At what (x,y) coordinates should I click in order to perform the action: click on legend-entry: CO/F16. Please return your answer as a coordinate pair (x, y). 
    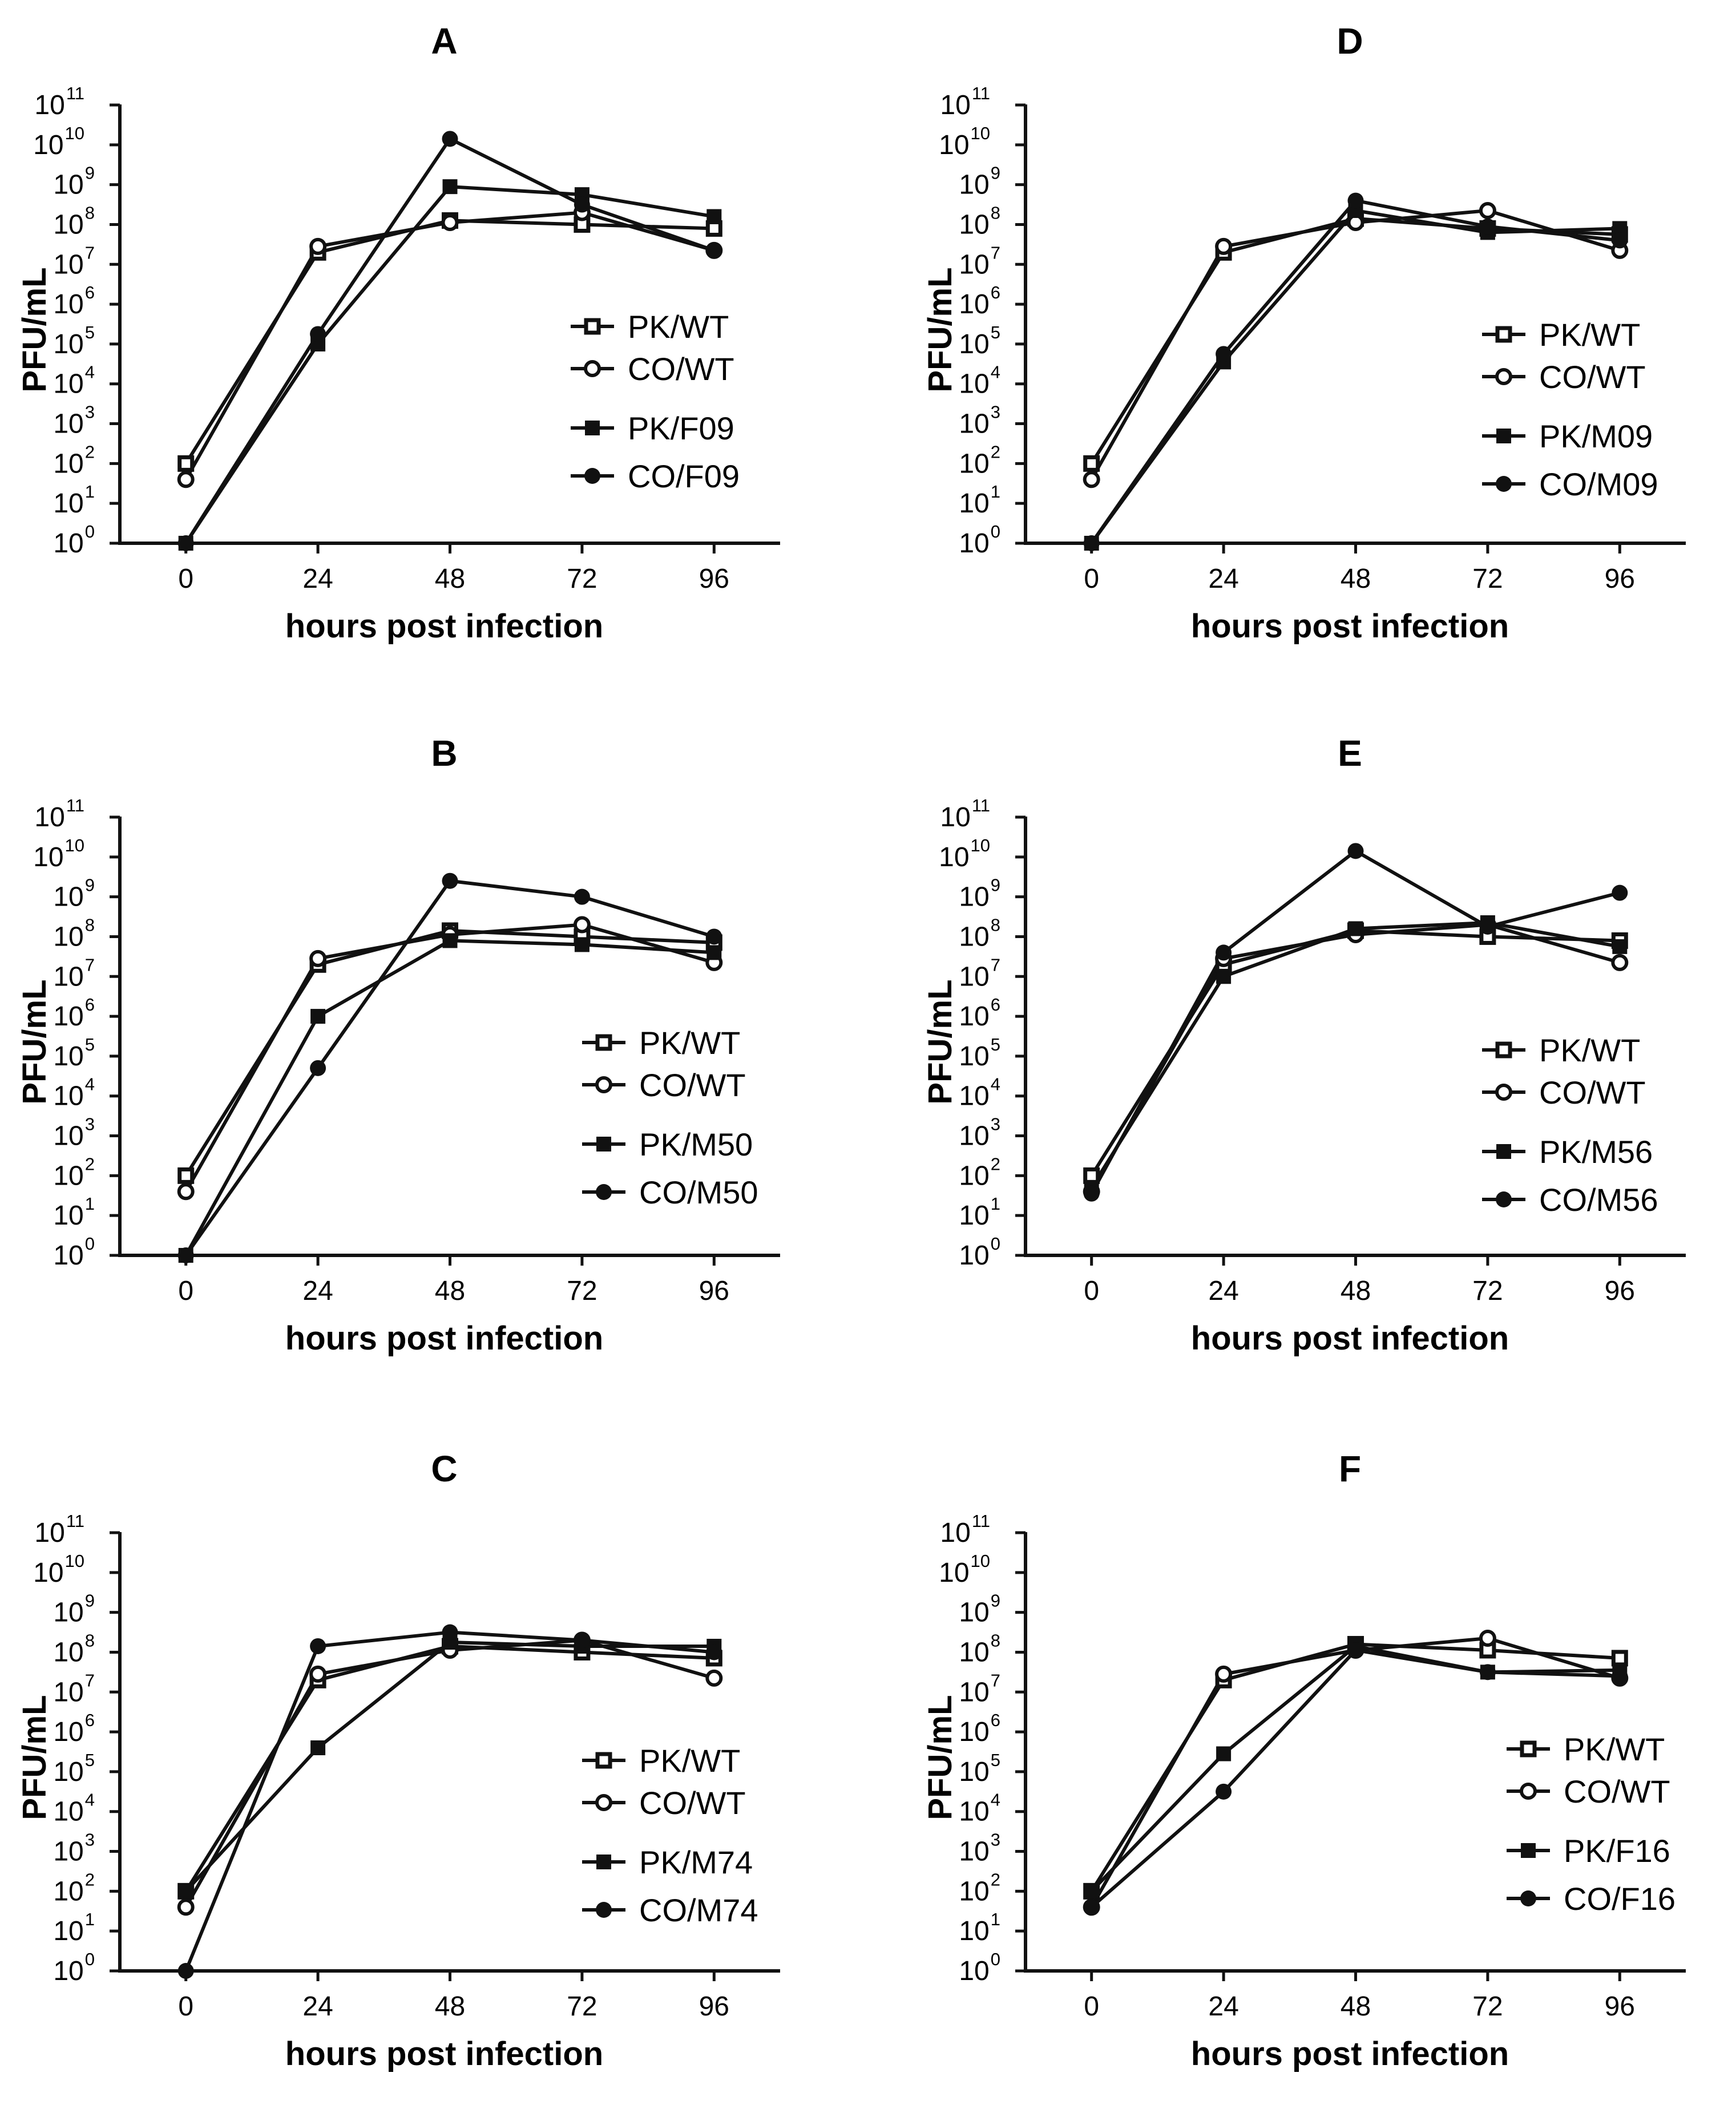
    Looking at the image, I should click on (1591, 1899).